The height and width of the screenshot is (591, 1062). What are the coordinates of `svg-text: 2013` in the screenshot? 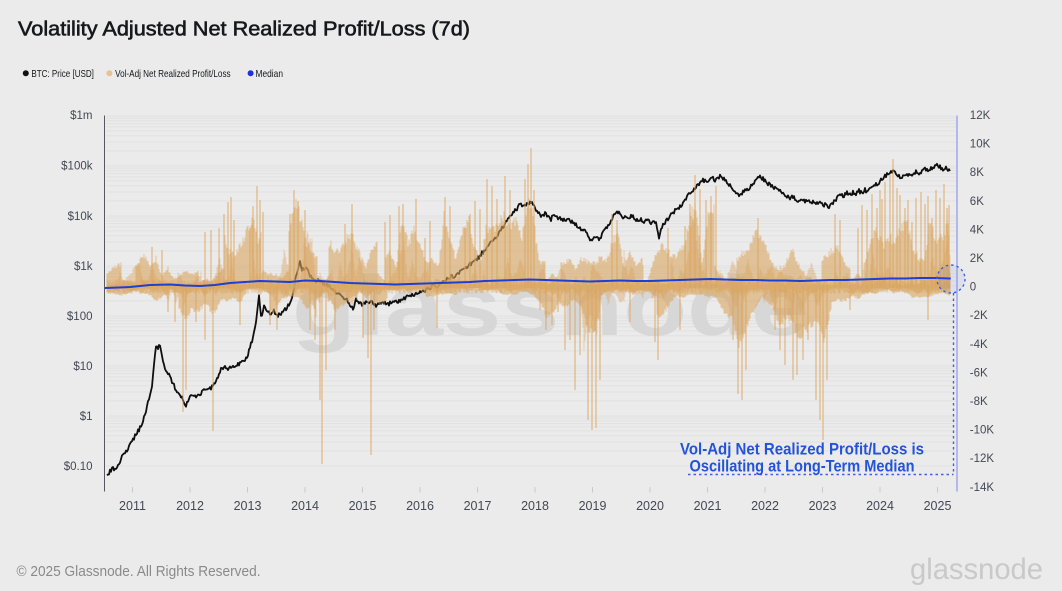 It's located at (248, 506).